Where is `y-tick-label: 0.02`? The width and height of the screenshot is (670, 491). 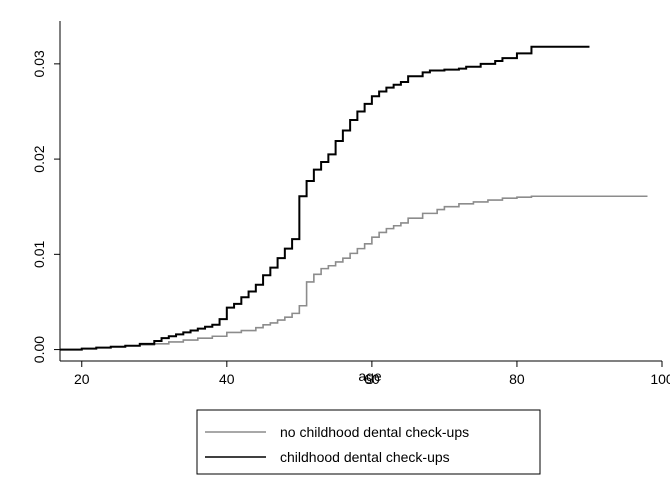
y-tick-label: 0.02 is located at coordinates (39, 158).